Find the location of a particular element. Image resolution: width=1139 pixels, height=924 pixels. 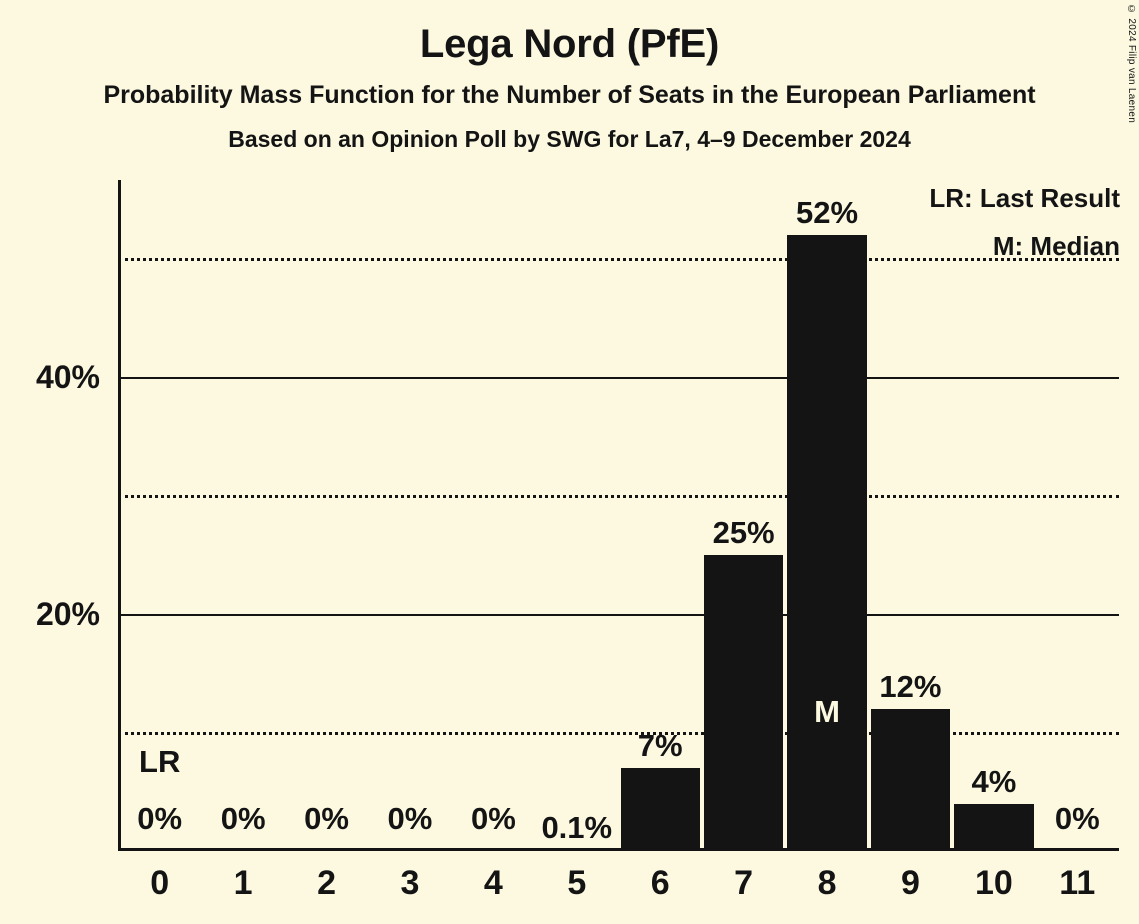

x-tick-label-10: 10 is located at coordinates (993, 883).